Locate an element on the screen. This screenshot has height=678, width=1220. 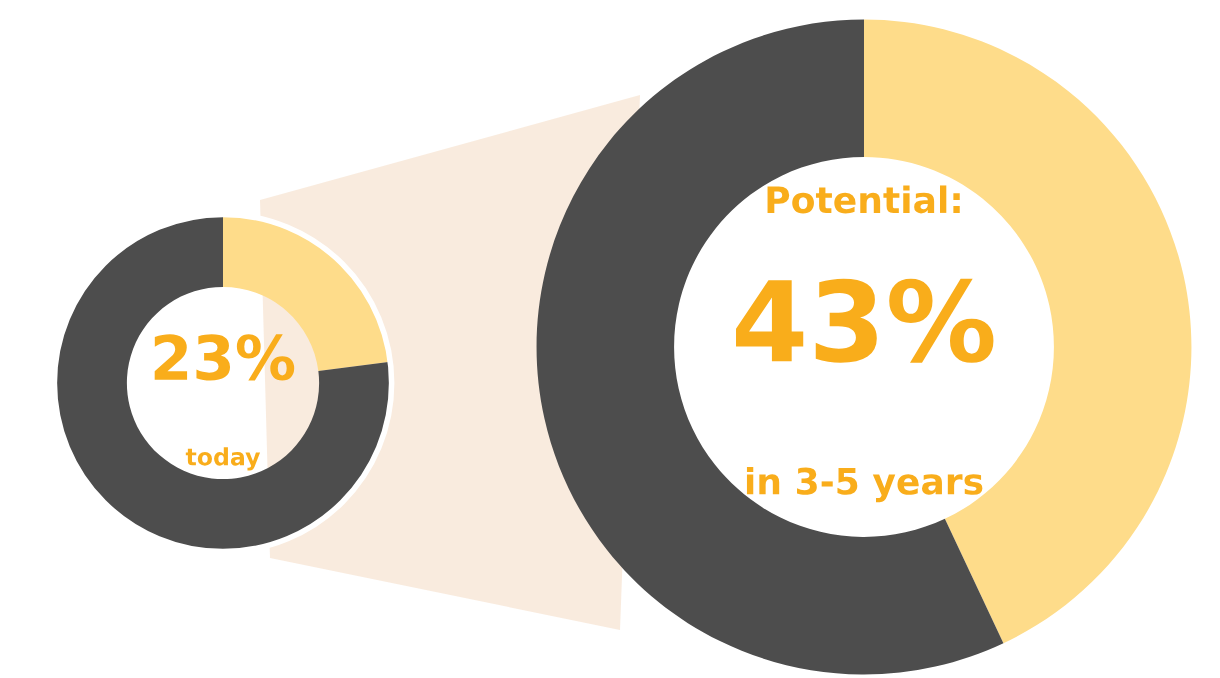
text: 43% is located at coordinates (865, 320).